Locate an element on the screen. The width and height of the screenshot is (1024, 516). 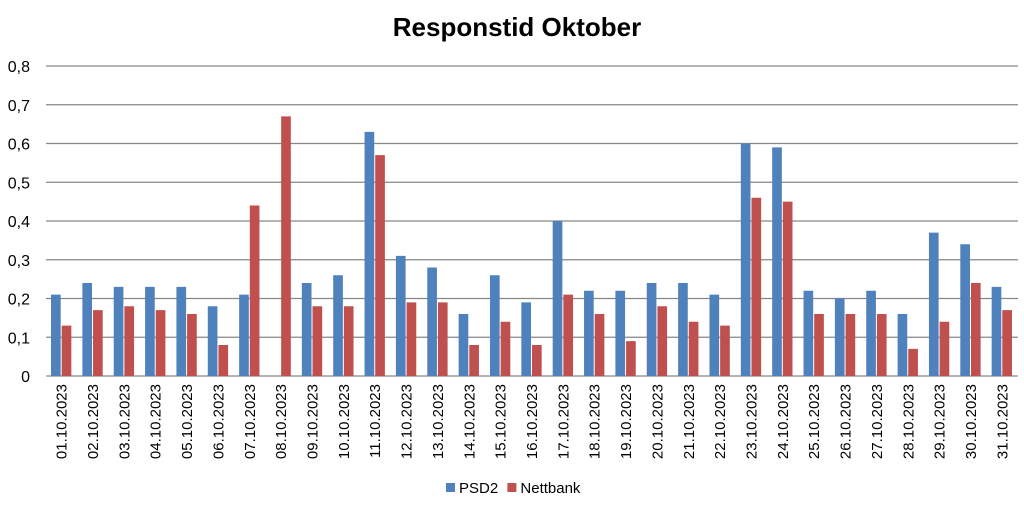
x-tick-label: 21.10.2023 is located at coordinates (689, 421).